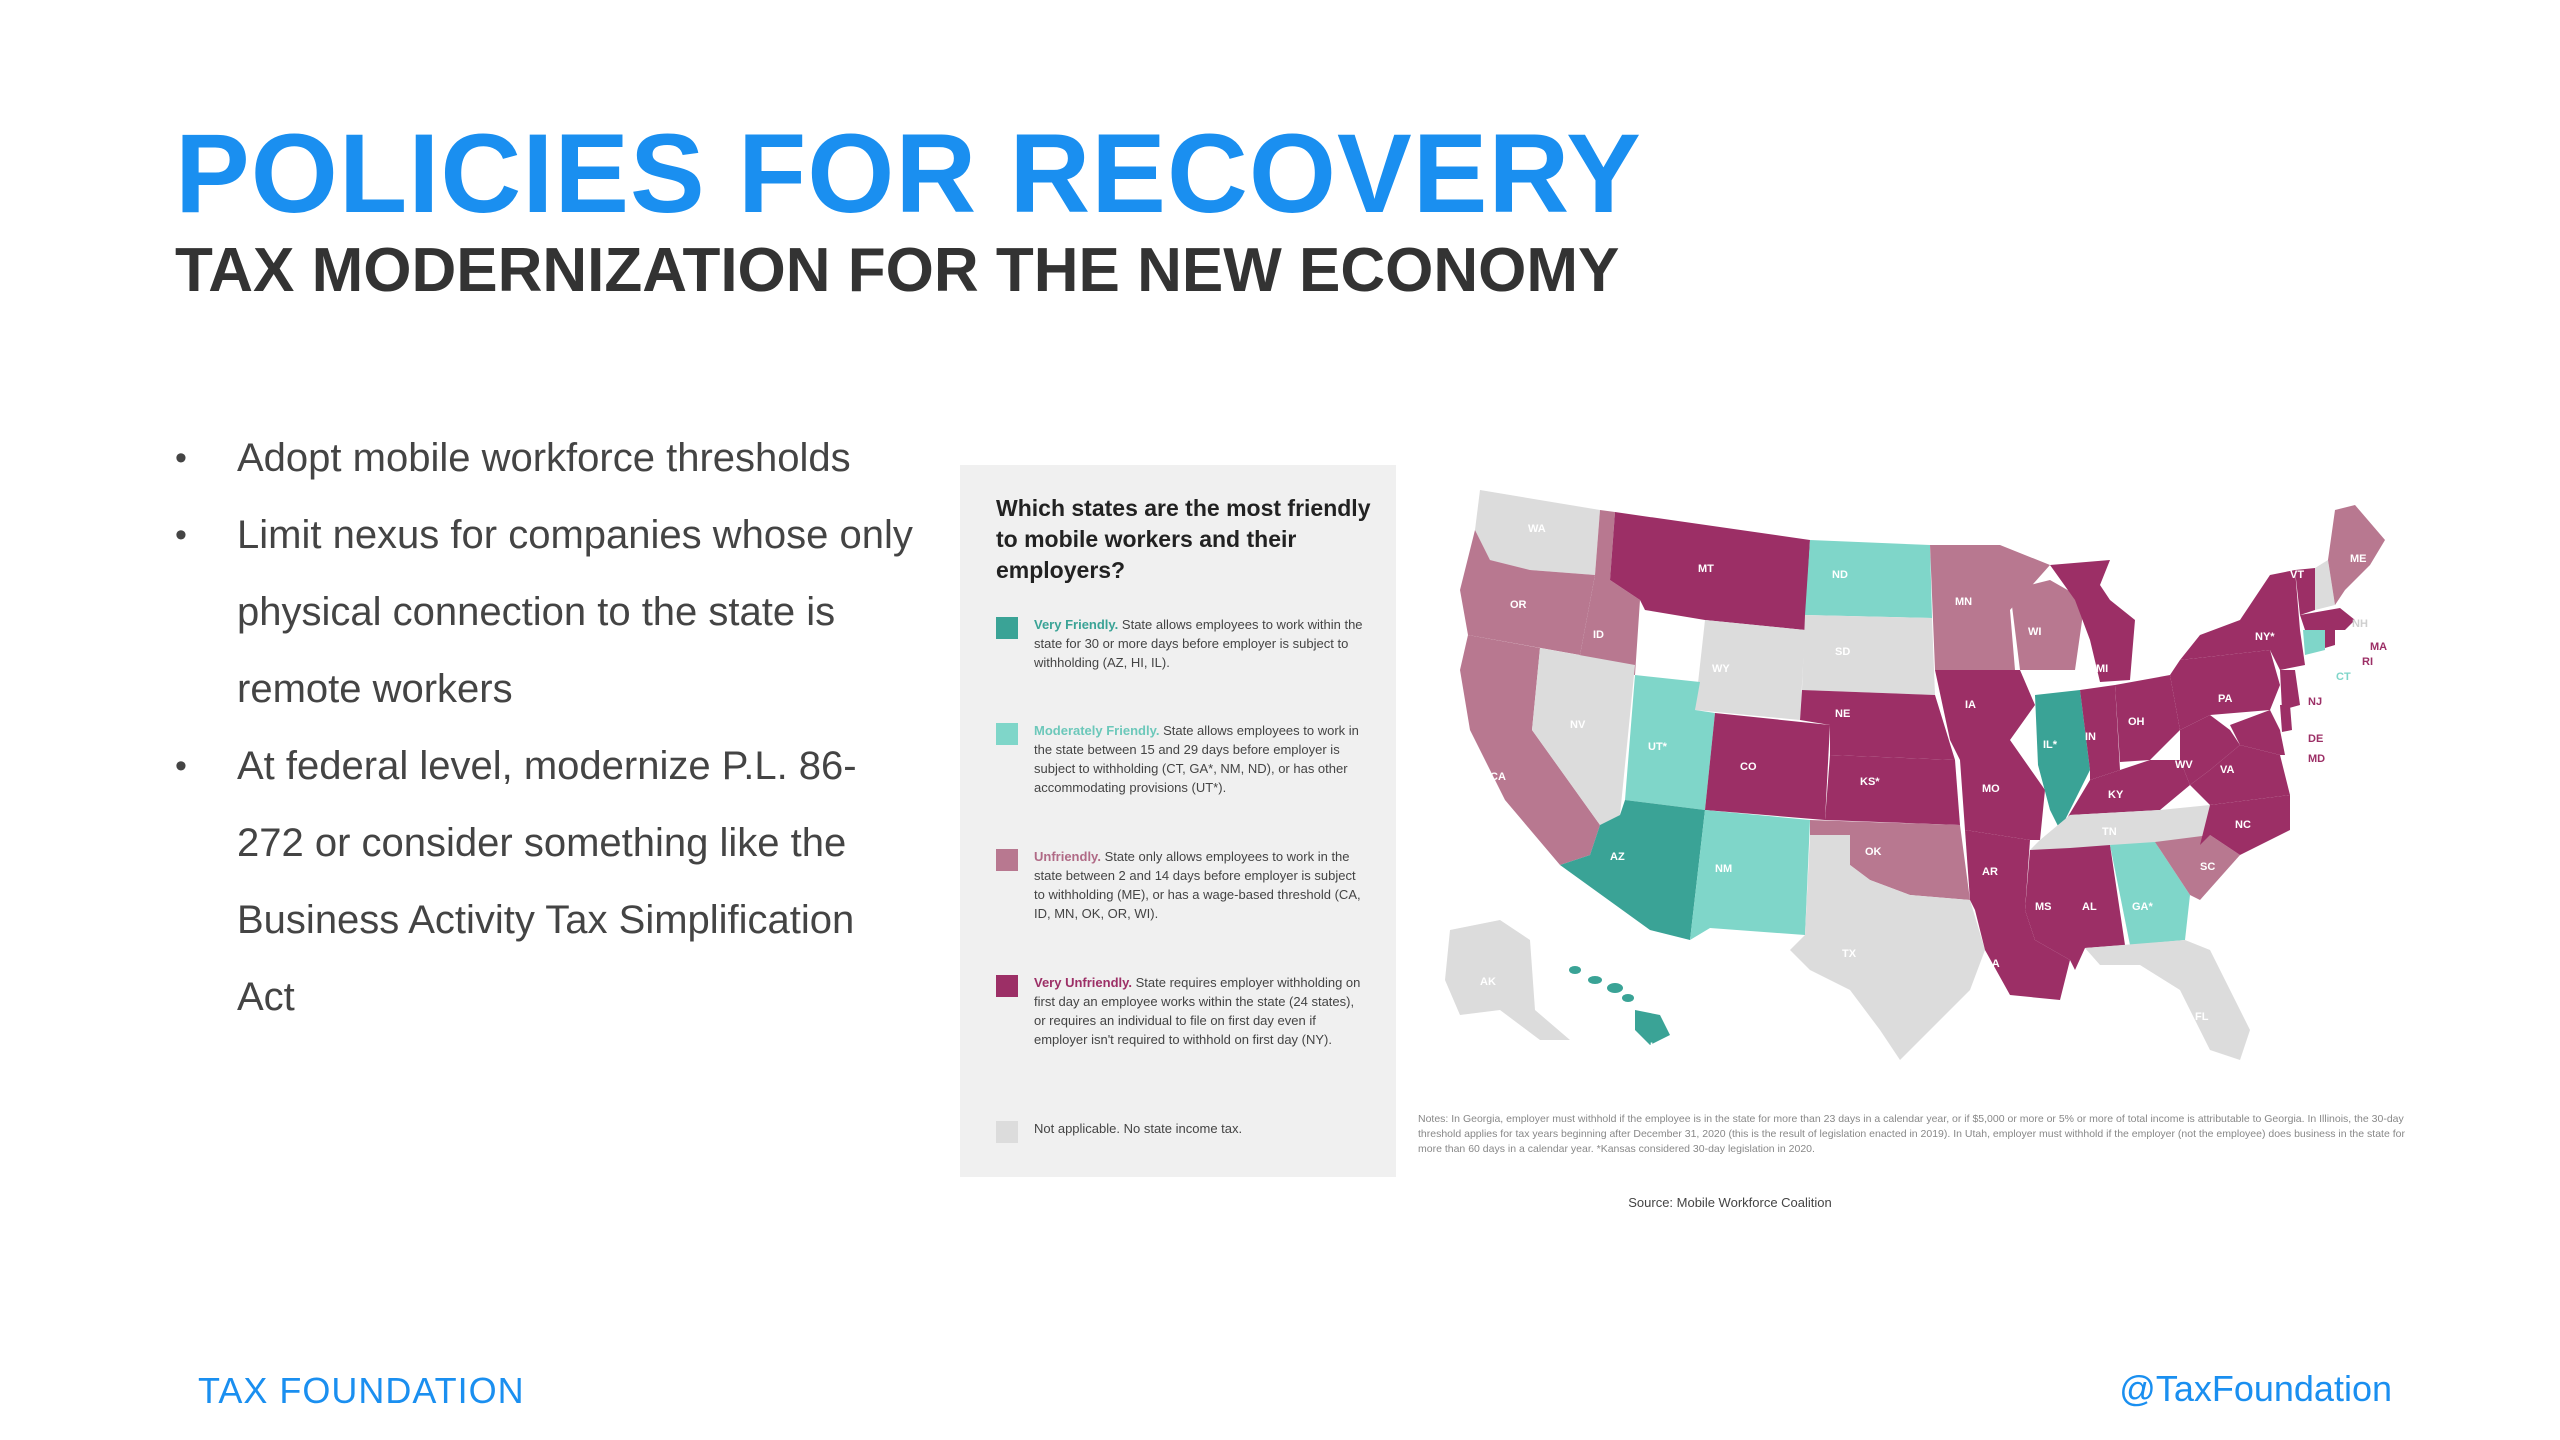 This screenshot has width=2560, height=1440. What do you see at coordinates (1985, 705) in the screenshot?
I see `state-ia` at bounding box center [1985, 705].